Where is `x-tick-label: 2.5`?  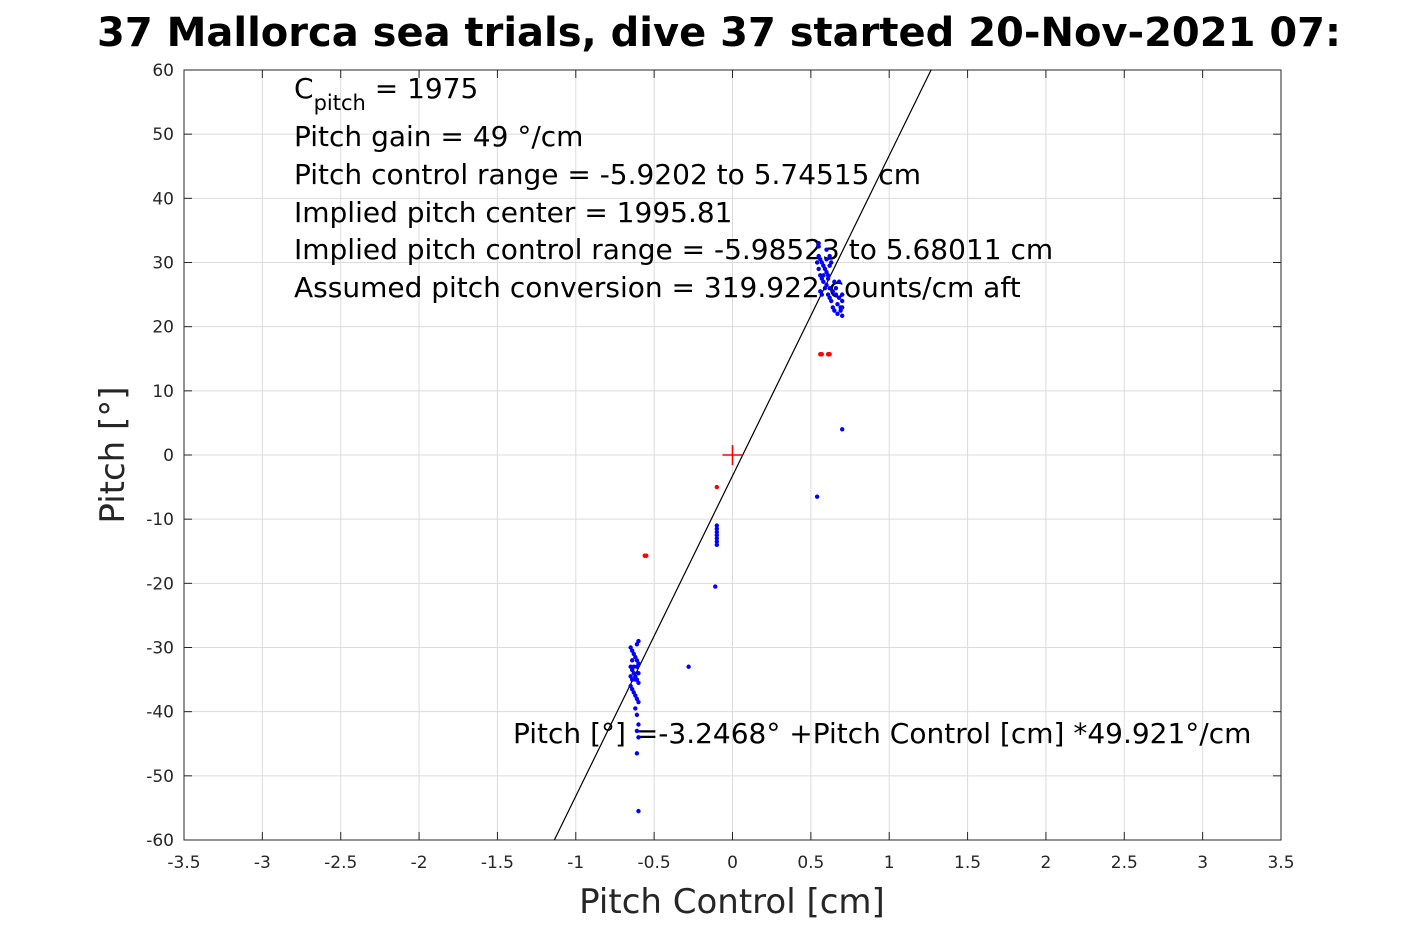
x-tick-label: 2.5 is located at coordinates (1124, 863).